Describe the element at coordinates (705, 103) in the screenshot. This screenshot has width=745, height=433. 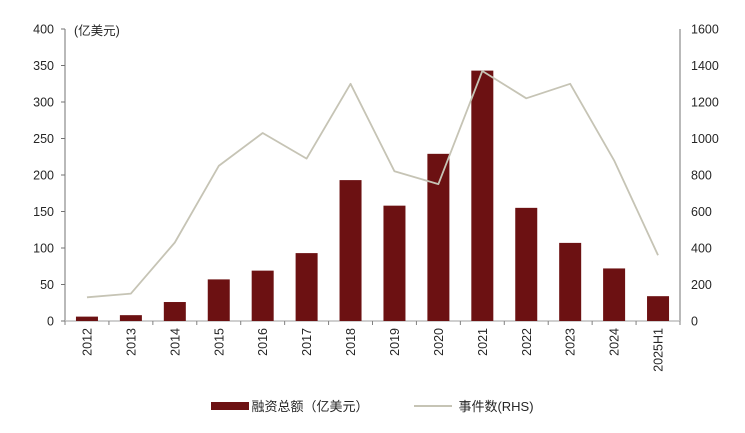
I see `right-axis-tick-label: 1200` at that location.